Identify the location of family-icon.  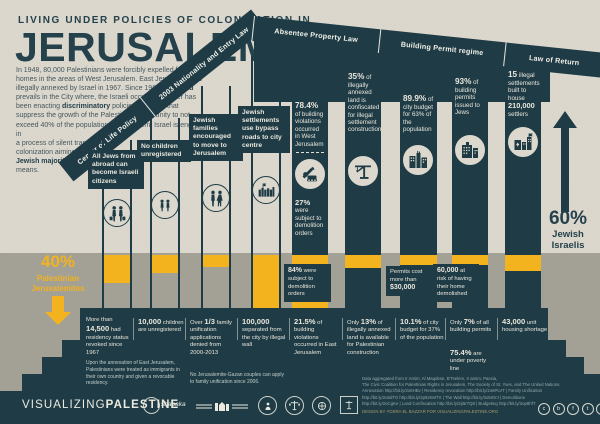
(216, 198).